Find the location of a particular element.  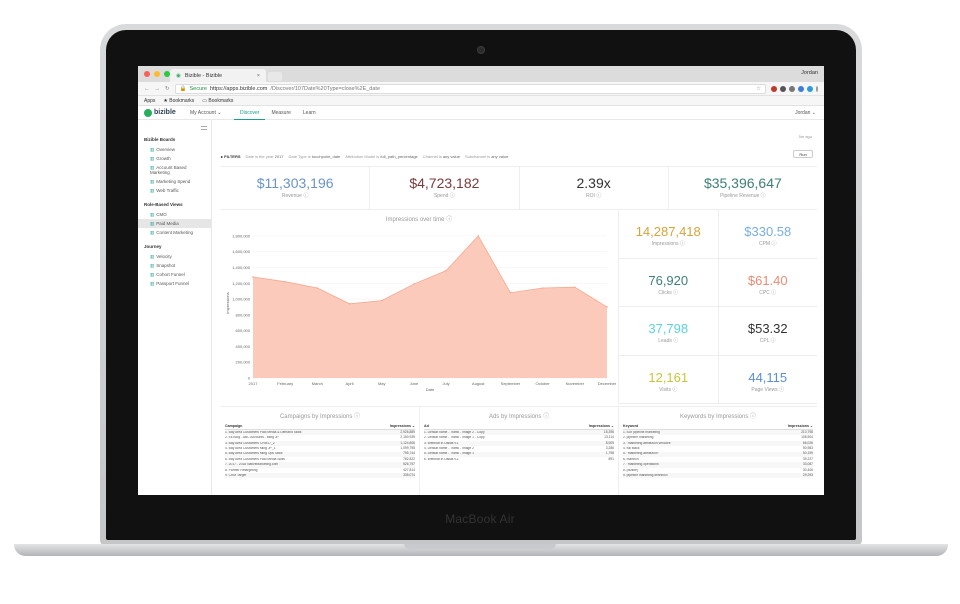

sidebar-item-overview: ▥ Overview is located at coordinates (174, 149).